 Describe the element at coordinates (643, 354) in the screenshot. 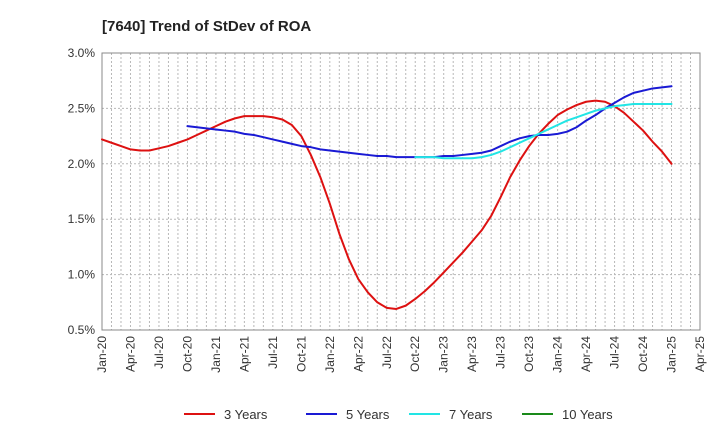

I see `x-tick-label: Oct-24` at that location.